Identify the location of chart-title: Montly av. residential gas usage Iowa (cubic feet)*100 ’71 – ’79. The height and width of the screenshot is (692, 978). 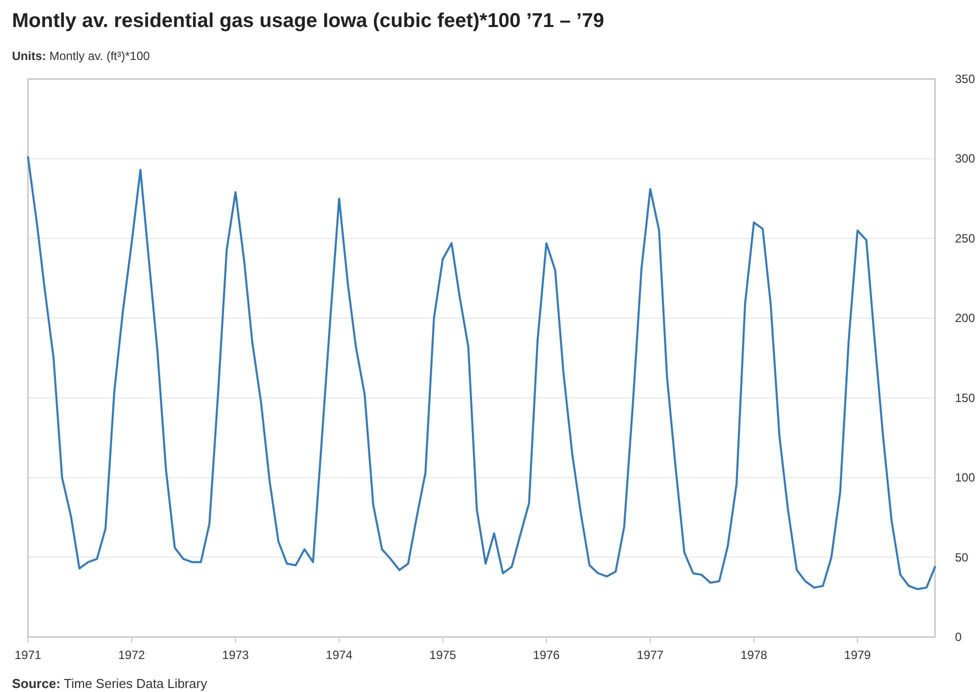
(308, 21).